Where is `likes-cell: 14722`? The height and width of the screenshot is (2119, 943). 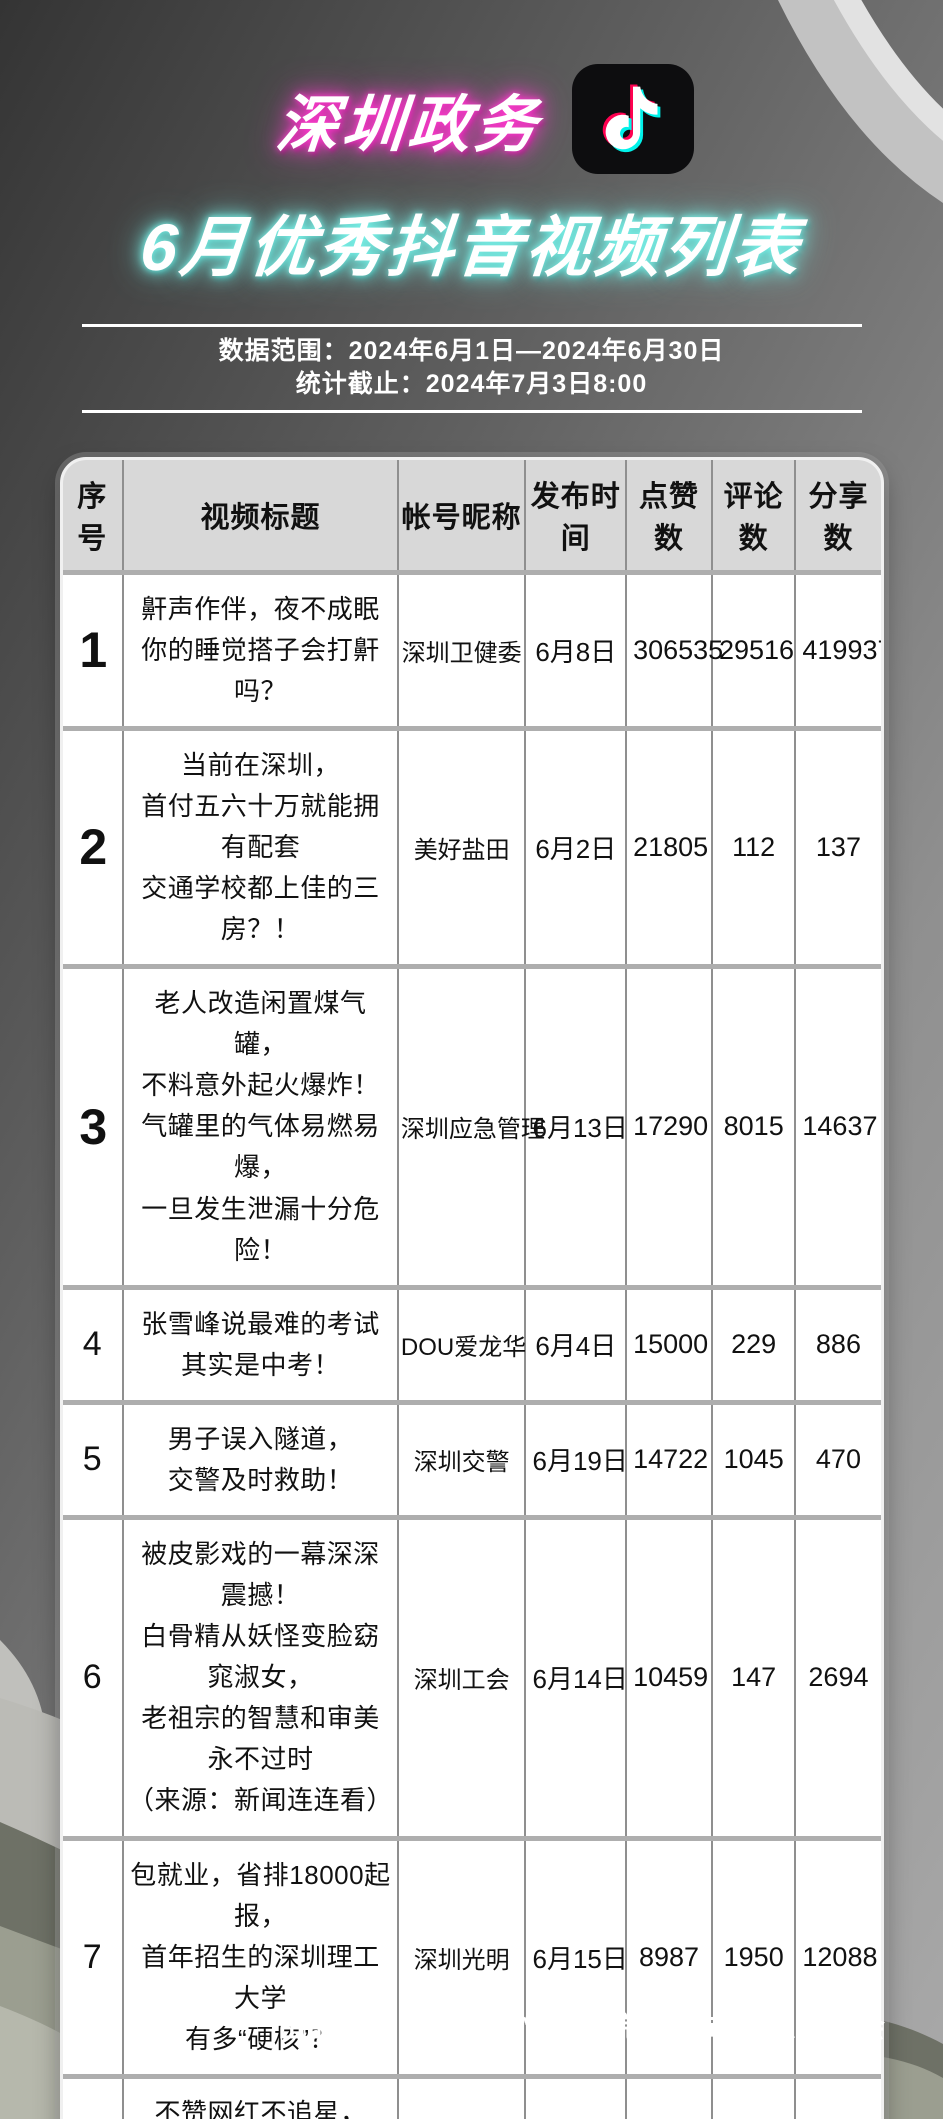
likes-cell: 14722 is located at coordinates (669, 1459).